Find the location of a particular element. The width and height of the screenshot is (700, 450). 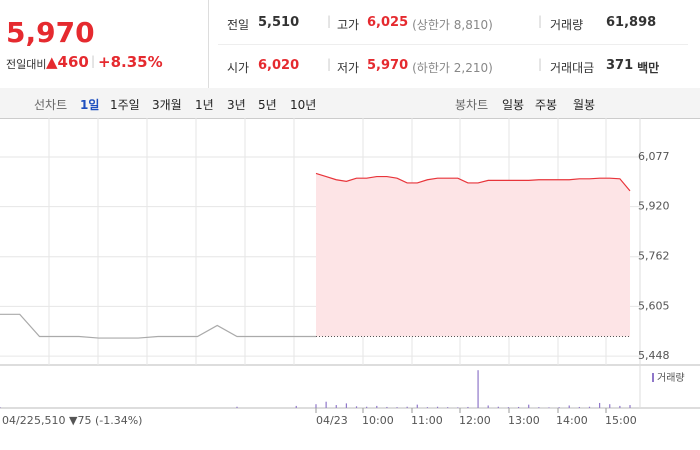

stat-extra: (하한가 2,210) is located at coordinates (452, 68).